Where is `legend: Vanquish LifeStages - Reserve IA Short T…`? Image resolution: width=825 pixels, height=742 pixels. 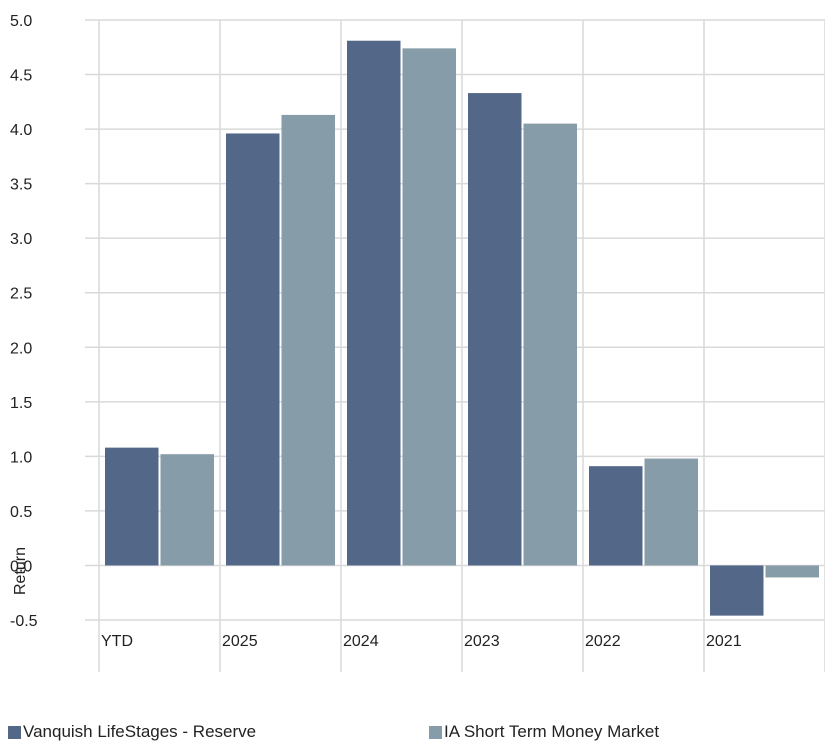 legend: Vanquish LifeStages - Reserve IA Short T… is located at coordinates (412, 729).